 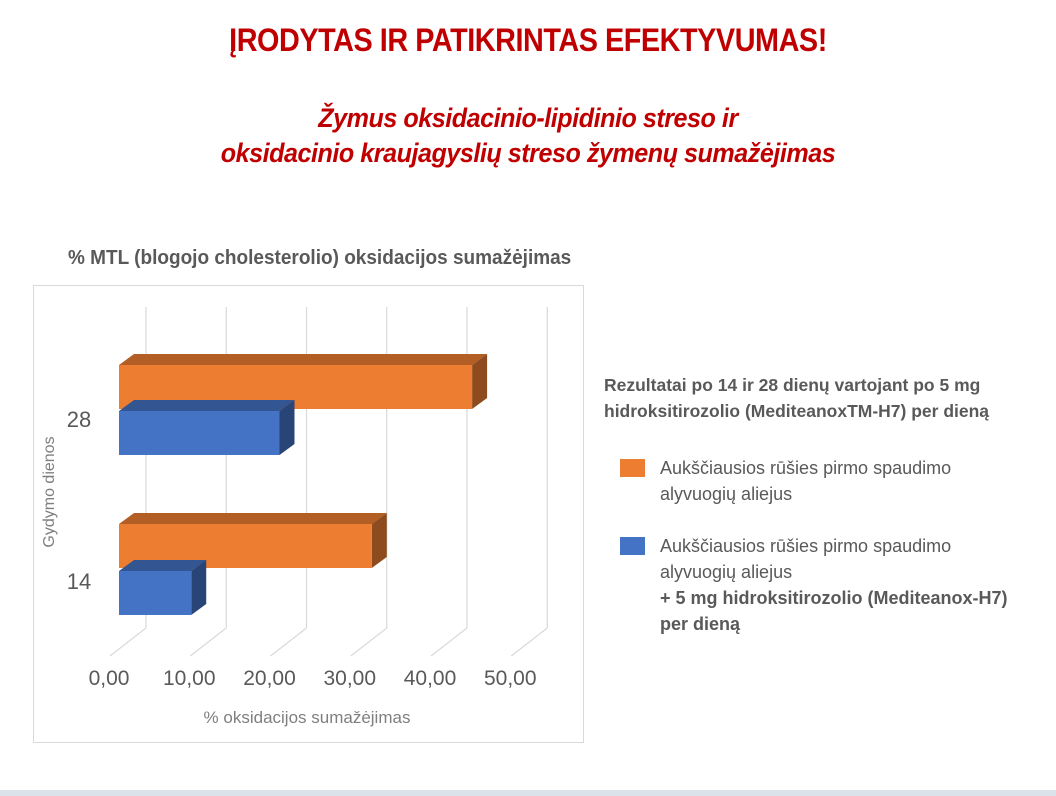 I want to click on legend2-line-2: alyvuogių aliejus, so click(x=726, y=572).